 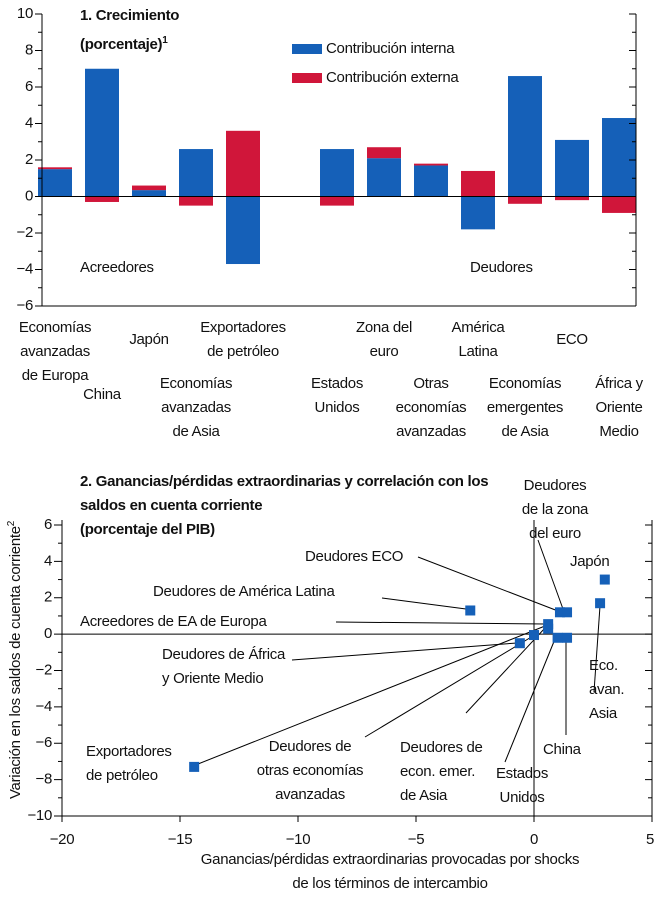 What do you see at coordinates (244, 591) in the screenshot?
I see `point-label: Deudores de América Latina` at bounding box center [244, 591].